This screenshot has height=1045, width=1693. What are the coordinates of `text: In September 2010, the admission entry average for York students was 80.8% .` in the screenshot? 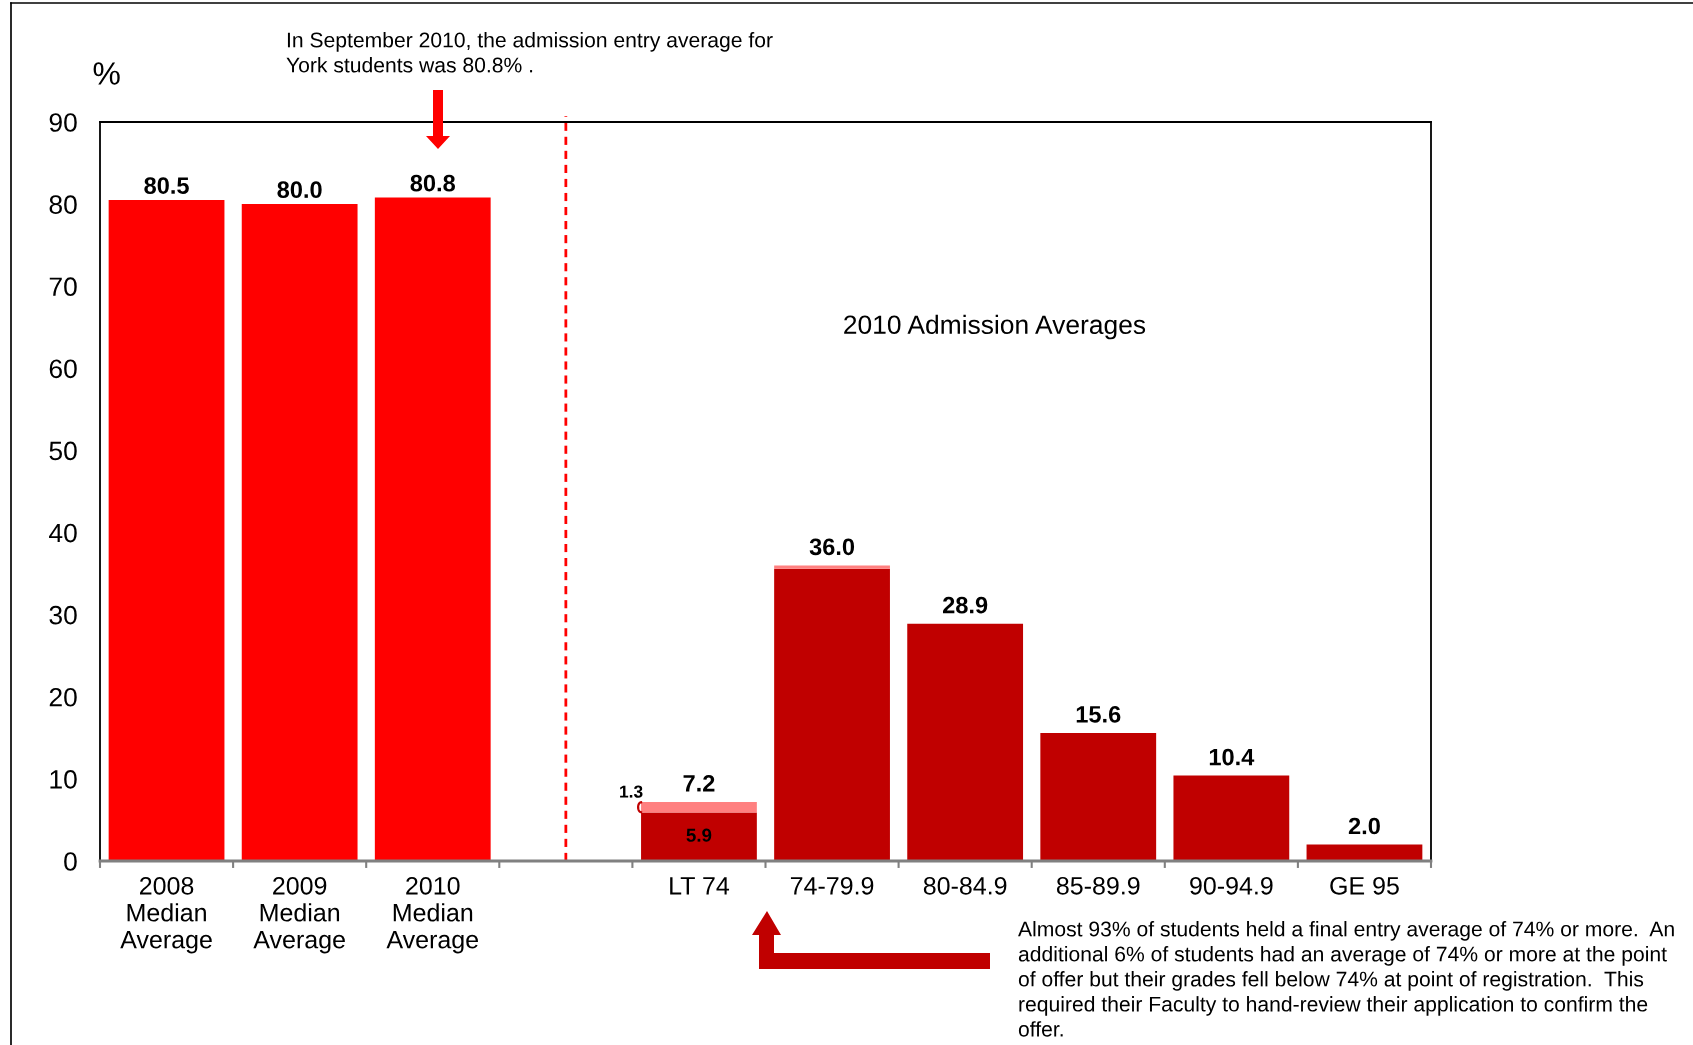 It's located at (529, 52).